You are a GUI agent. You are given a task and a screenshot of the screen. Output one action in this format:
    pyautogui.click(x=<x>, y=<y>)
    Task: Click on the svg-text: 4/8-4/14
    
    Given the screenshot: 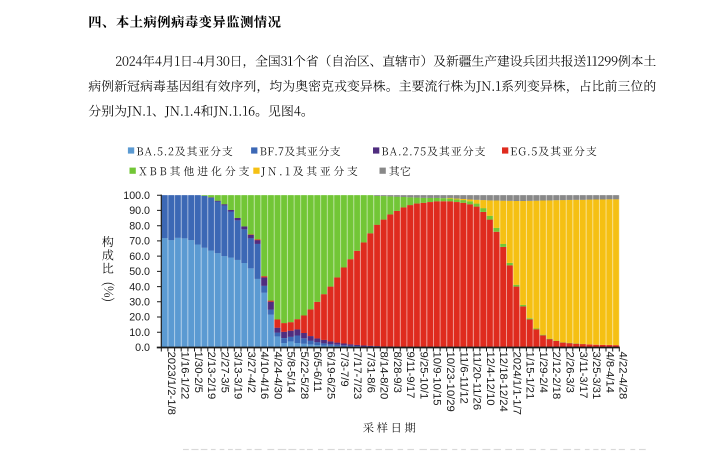 What is the action you would take?
    pyautogui.click(x=609, y=372)
    